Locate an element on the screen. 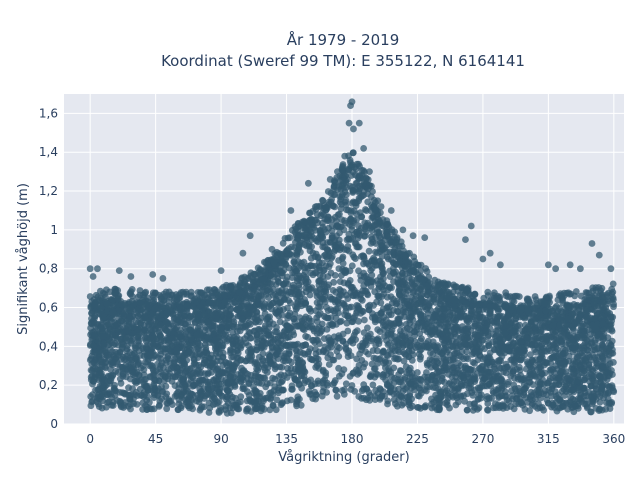  chart-title-line-1: År 1979 - 2019 is located at coordinates (343, 39).